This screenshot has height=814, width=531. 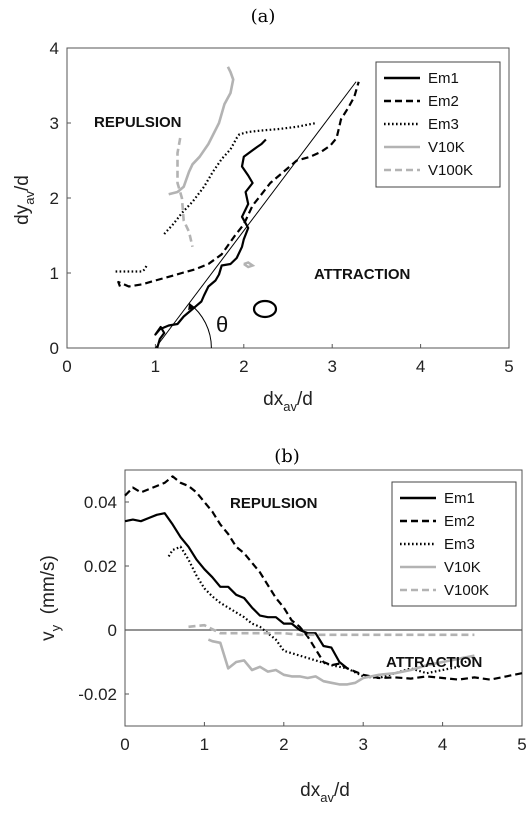 What do you see at coordinates (310, 790) in the screenshot?
I see `panel-b-xlabel-main: dx` at bounding box center [310, 790].